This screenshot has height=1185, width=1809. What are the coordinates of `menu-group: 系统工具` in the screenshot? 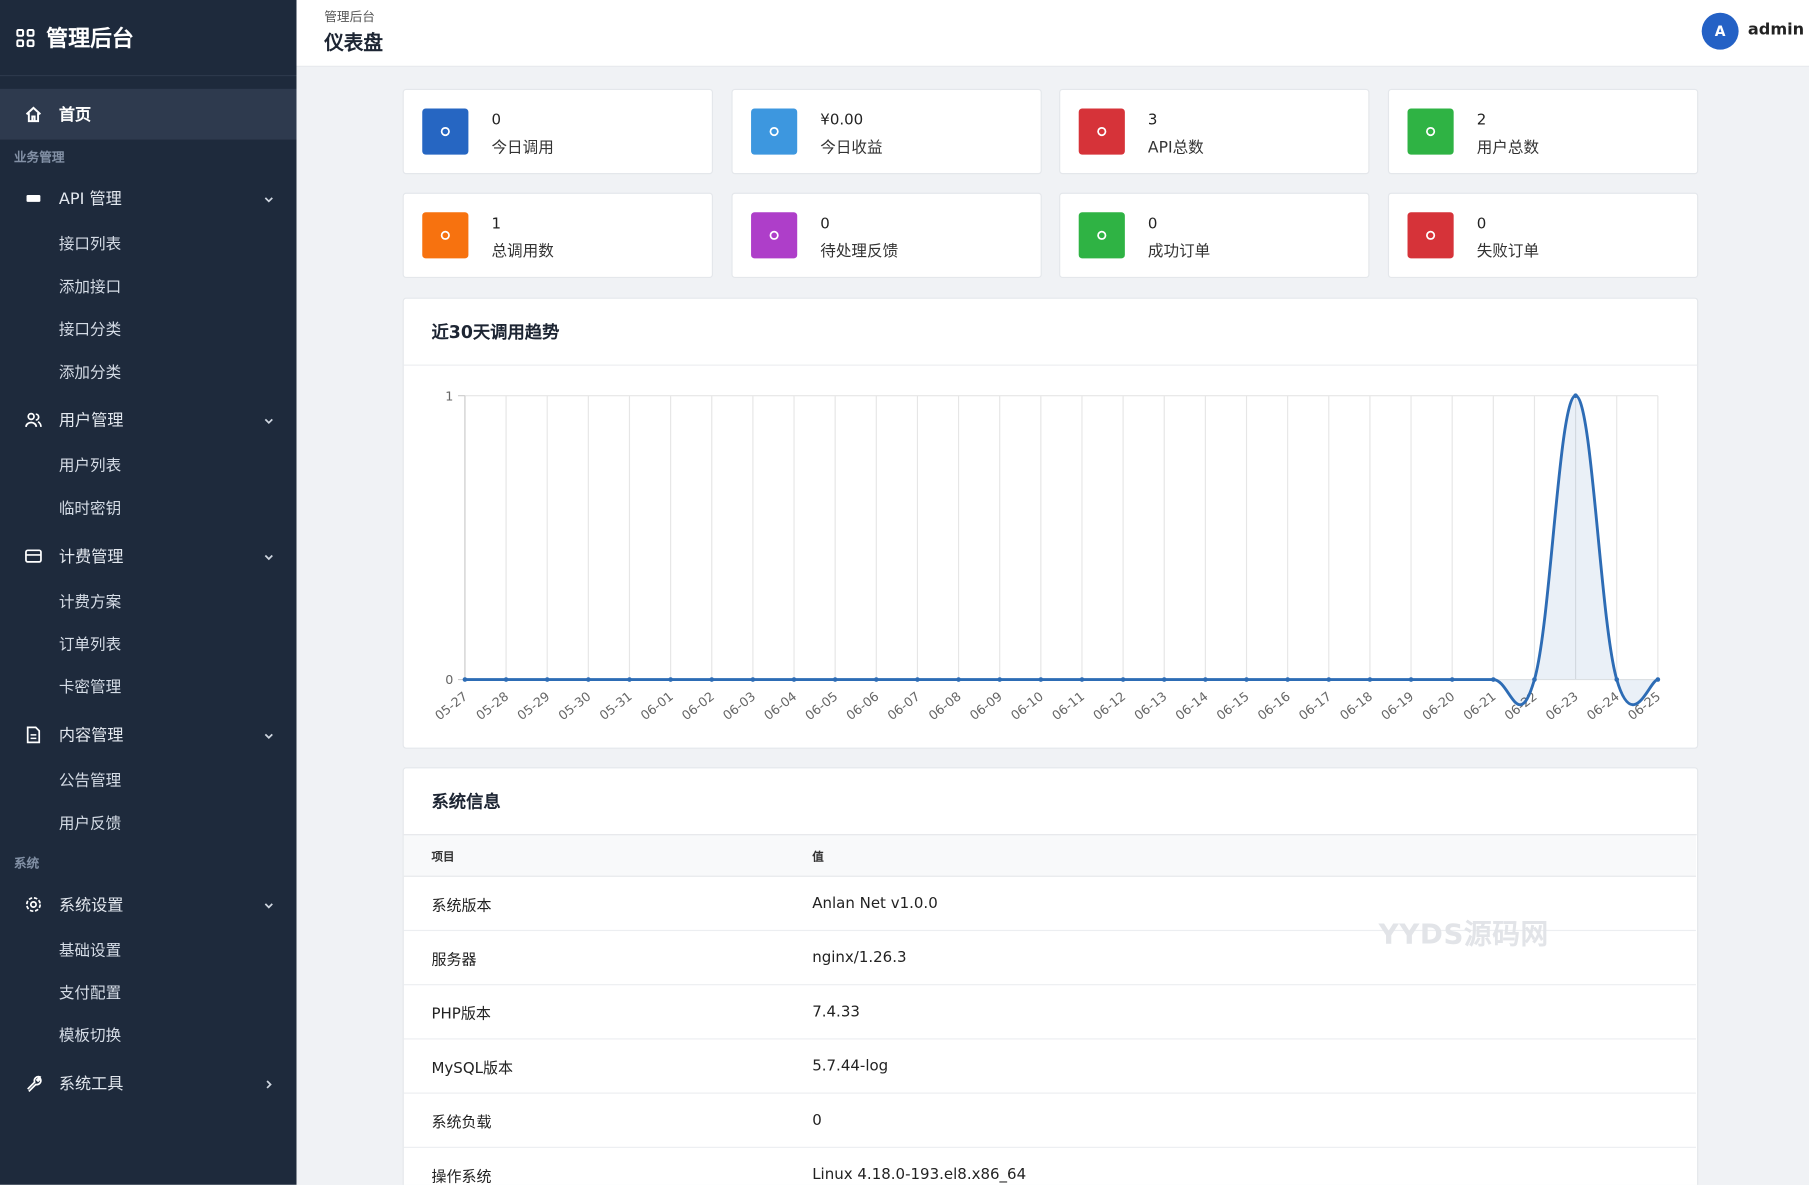 It's located at (148, 1083).